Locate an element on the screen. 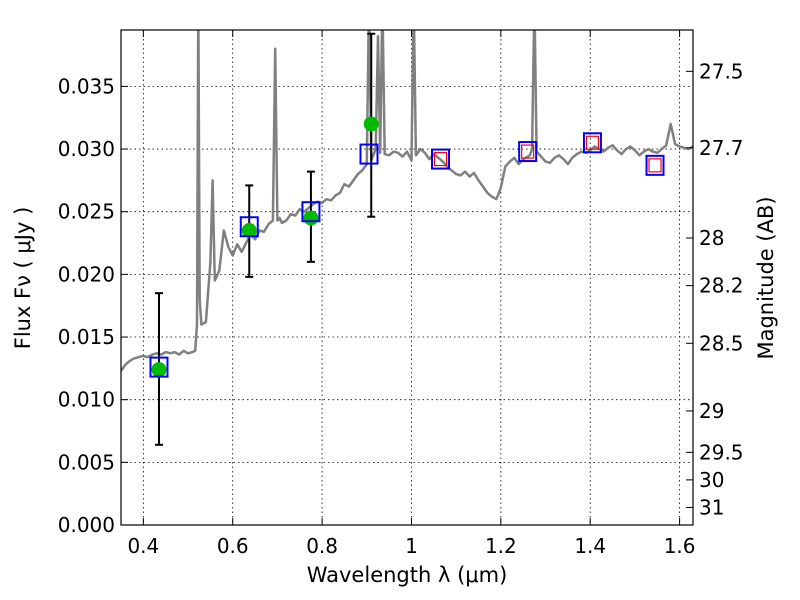 The height and width of the screenshot is (600, 800). y2-axis-label: Magnitude (AB) is located at coordinates (766, 277).